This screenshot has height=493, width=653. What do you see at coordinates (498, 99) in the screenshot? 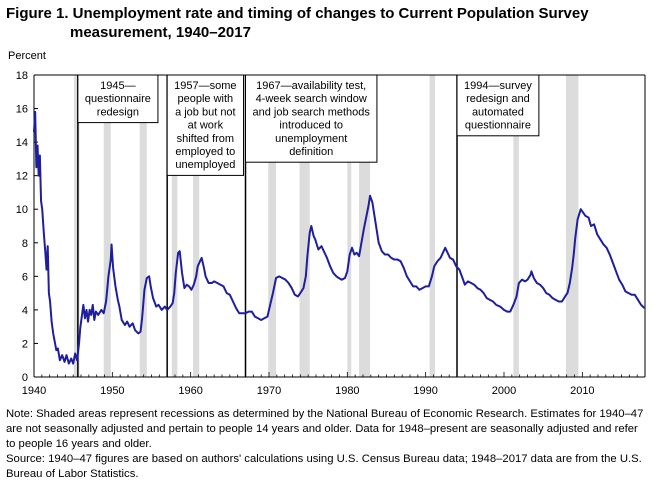
I see `annotation-text-3-line-1: redesign and` at bounding box center [498, 99].